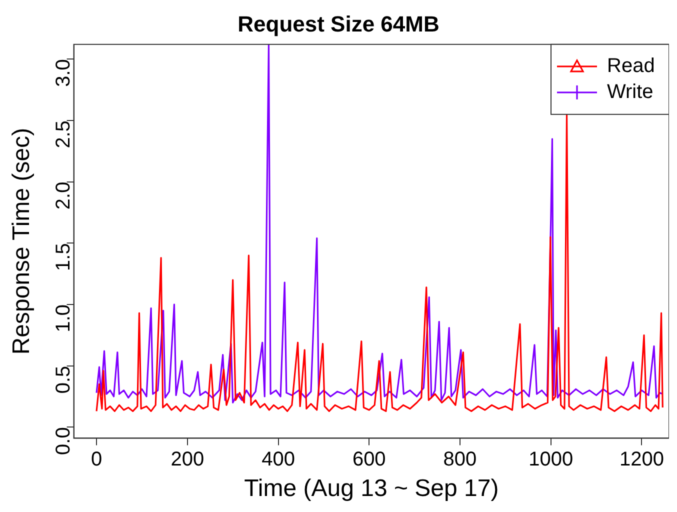 Image resolution: width=677 pixels, height=512 pixels. Describe the element at coordinates (630, 91) in the screenshot. I see `legend-label: Write` at that location.